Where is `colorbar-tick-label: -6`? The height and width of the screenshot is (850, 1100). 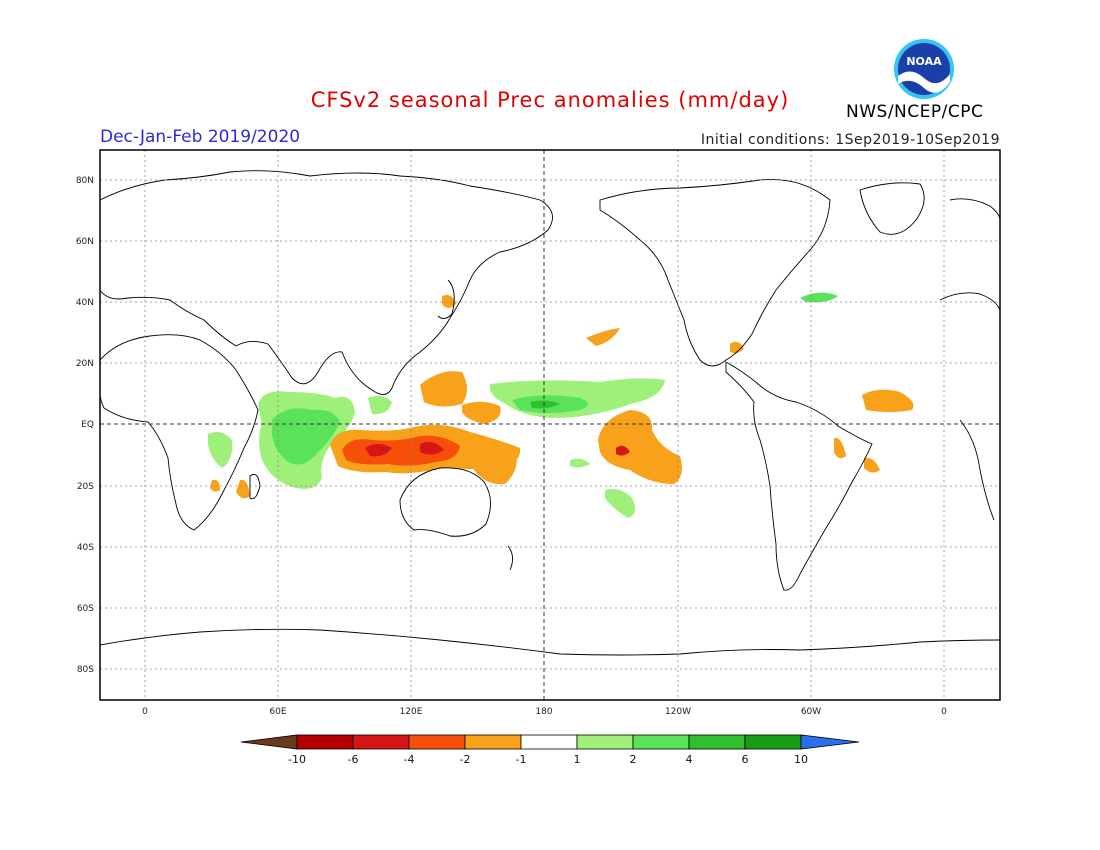 colorbar-tick-label: -6 is located at coordinates (353, 759).